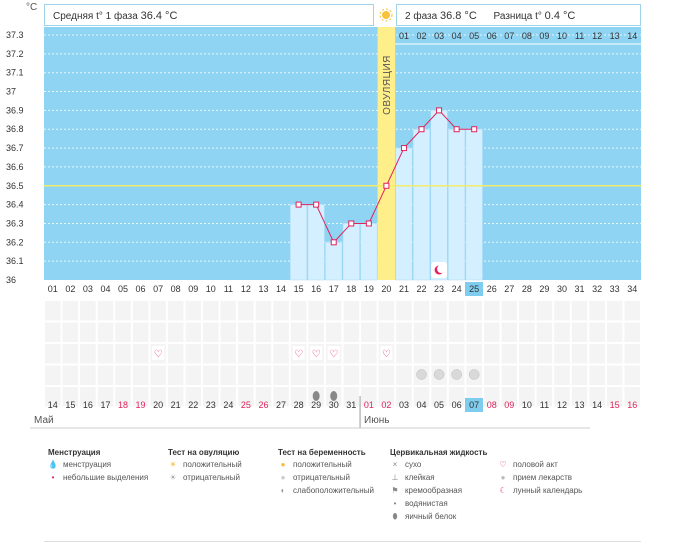  What do you see at coordinates (281, 289) in the screenshot?
I see `cycle-day-label: 14` at bounding box center [281, 289].